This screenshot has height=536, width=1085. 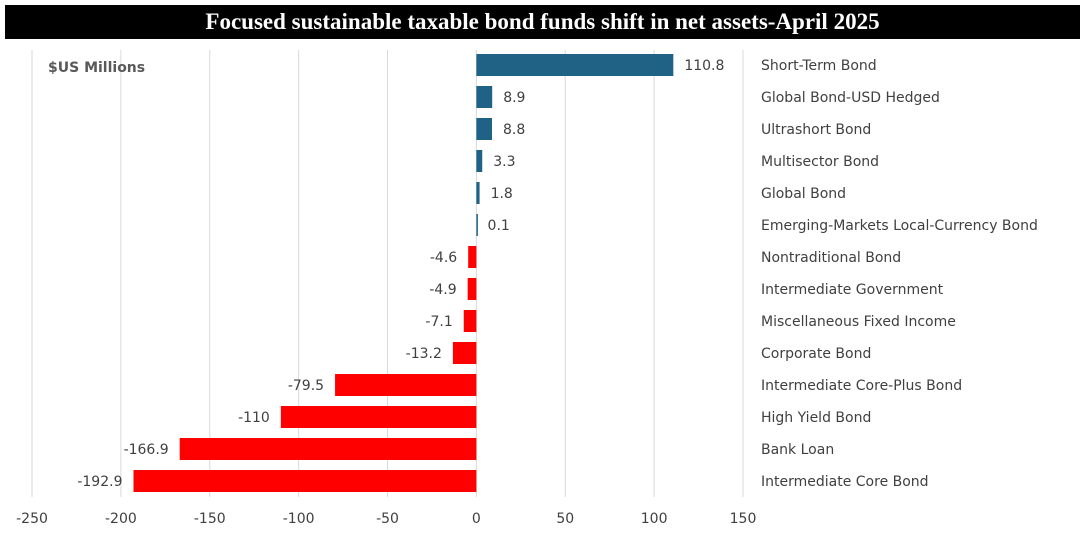 What do you see at coordinates (565, 519) in the screenshot?
I see `x-tick-label: 50` at bounding box center [565, 519].